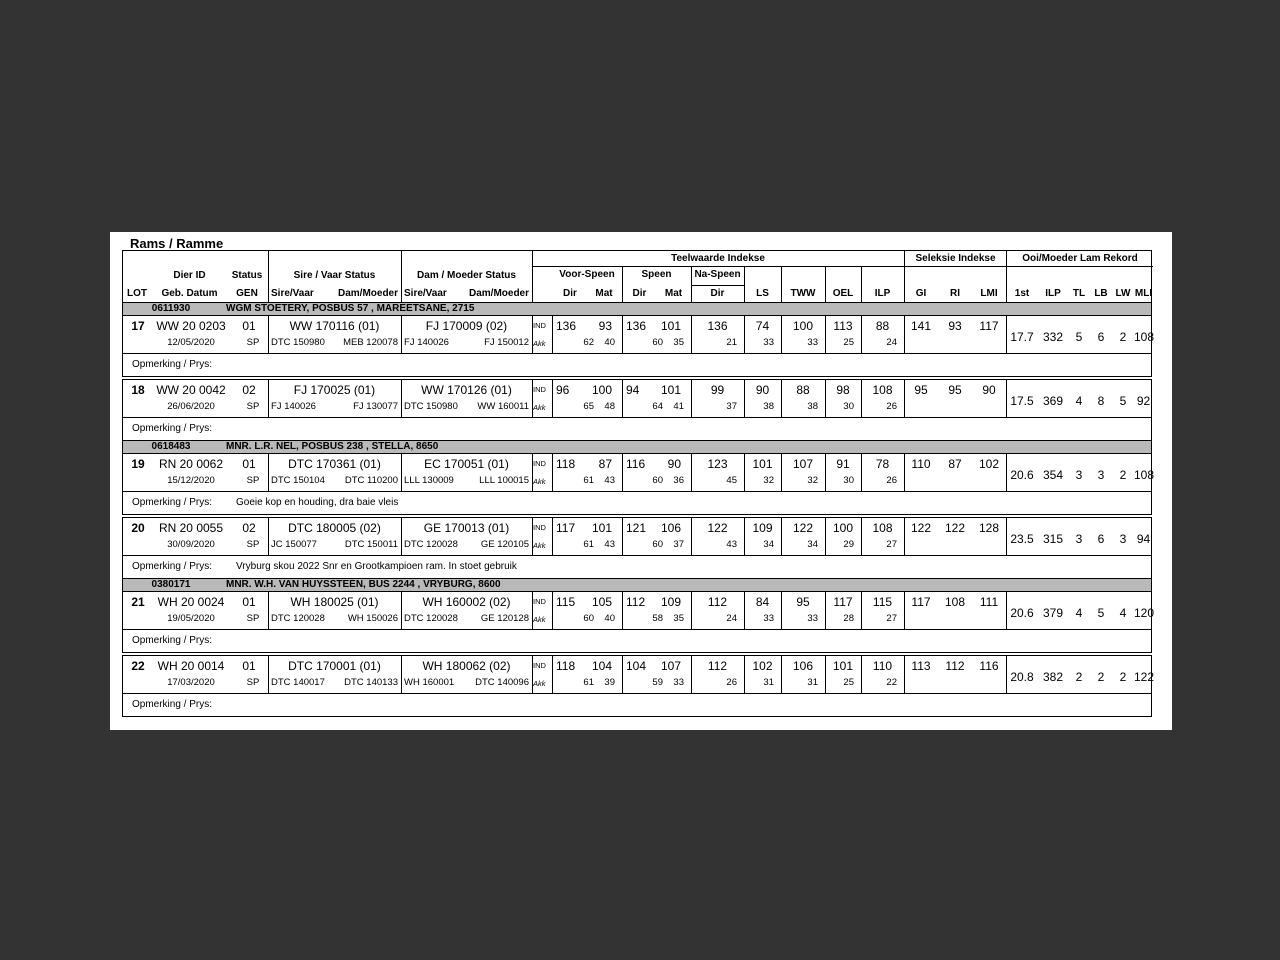 The image size is (1280, 960). What do you see at coordinates (1053, 677) in the screenshot?
I see `ewe-record-value: 382` at bounding box center [1053, 677].